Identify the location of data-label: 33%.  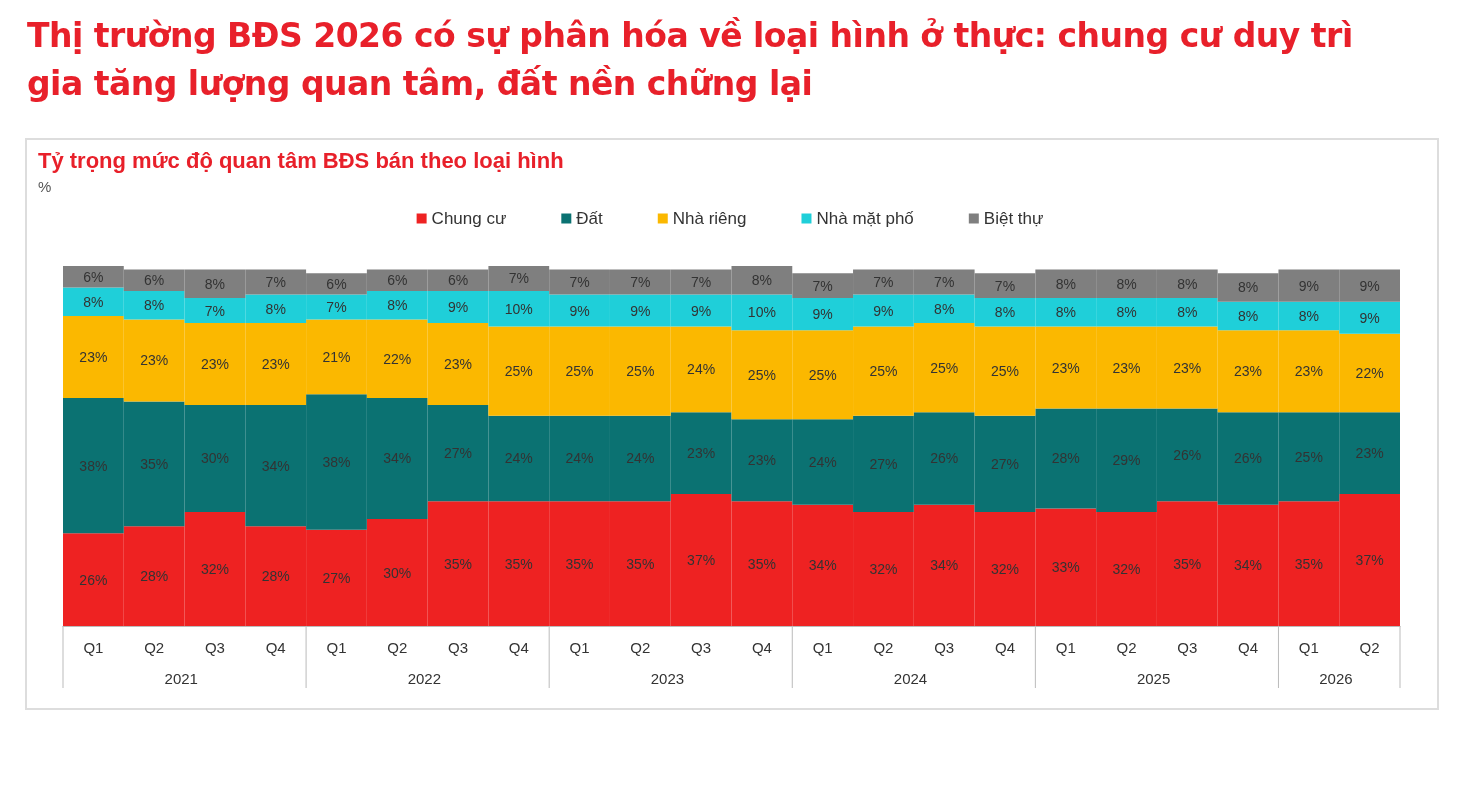
(1065, 567).